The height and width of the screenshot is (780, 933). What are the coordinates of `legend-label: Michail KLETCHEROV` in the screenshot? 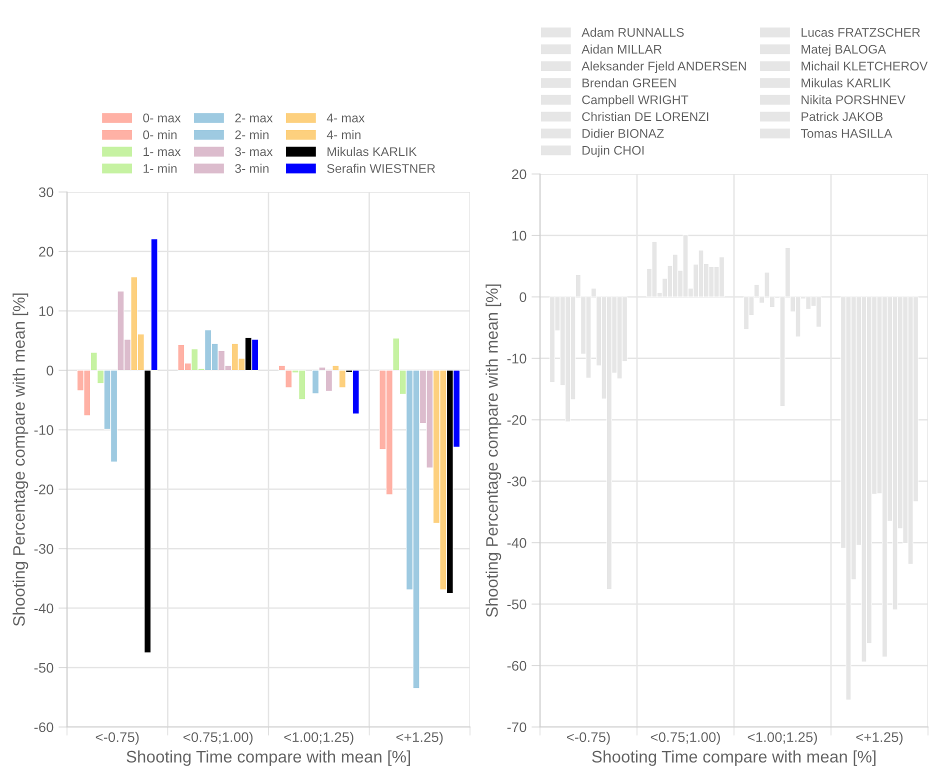 It's located at (865, 66).